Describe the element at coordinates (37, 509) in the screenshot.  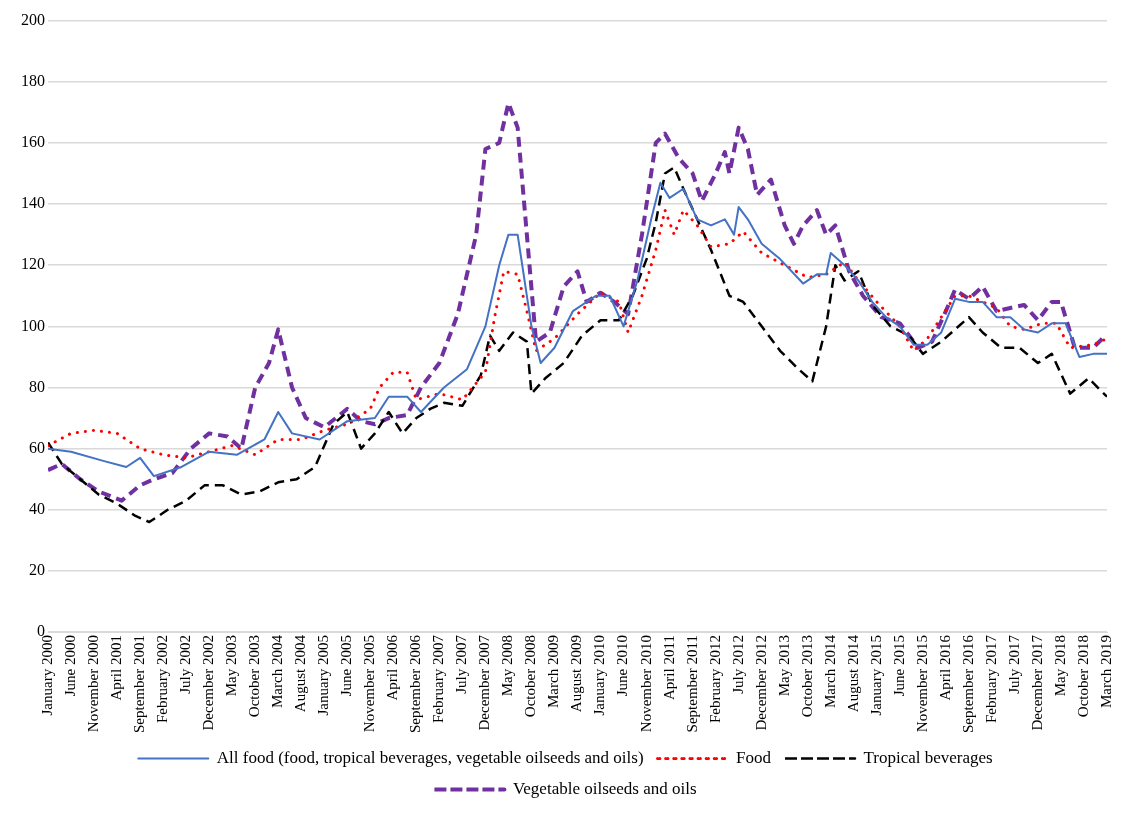
I see `y-tick-label: 40` at that location.